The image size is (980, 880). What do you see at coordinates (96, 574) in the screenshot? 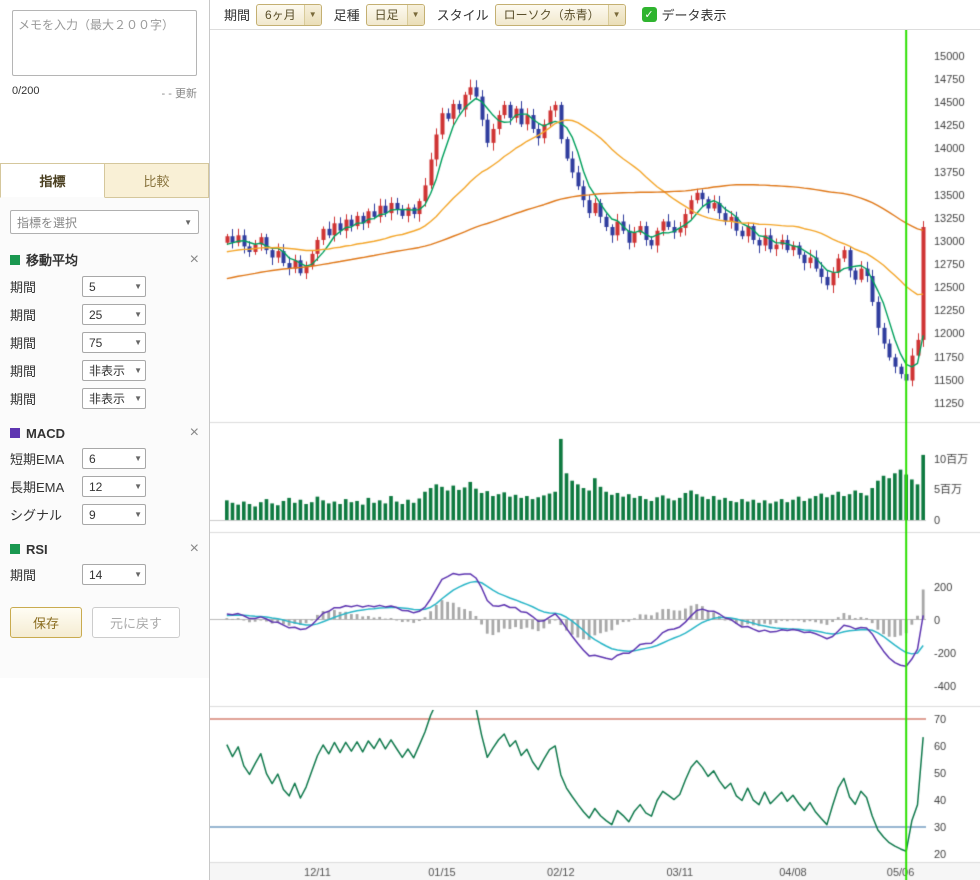
I see `param-value: 14` at bounding box center [96, 574].